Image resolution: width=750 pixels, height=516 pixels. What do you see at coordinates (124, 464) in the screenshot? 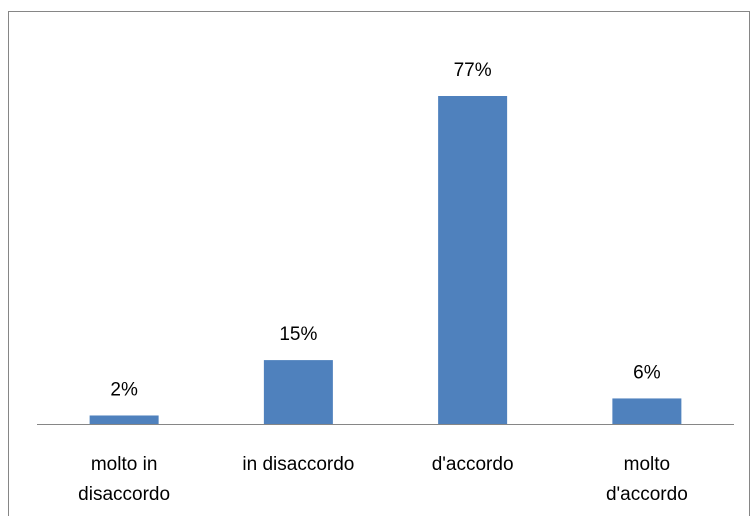
I see `category-label-0-line-0: molto in` at bounding box center [124, 464].